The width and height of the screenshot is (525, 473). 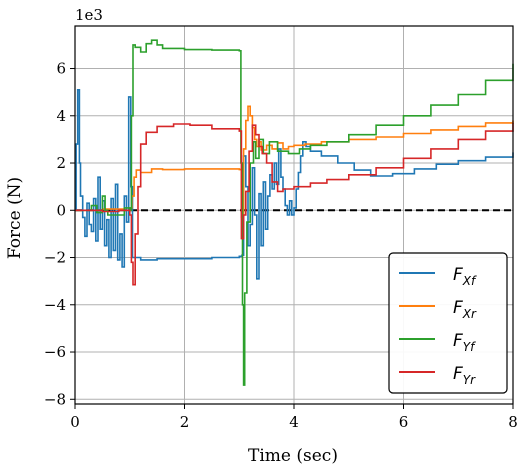 I want to click on x-axis-label: Time (sec), so click(x=293, y=456).